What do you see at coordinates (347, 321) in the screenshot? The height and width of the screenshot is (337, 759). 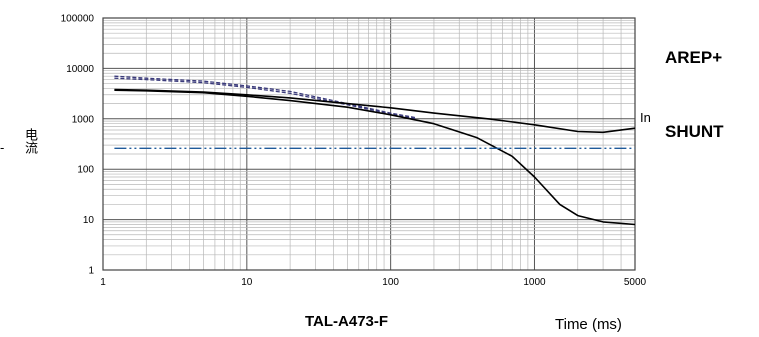 I see `model-label: TAL-A473-F` at bounding box center [347, 321].